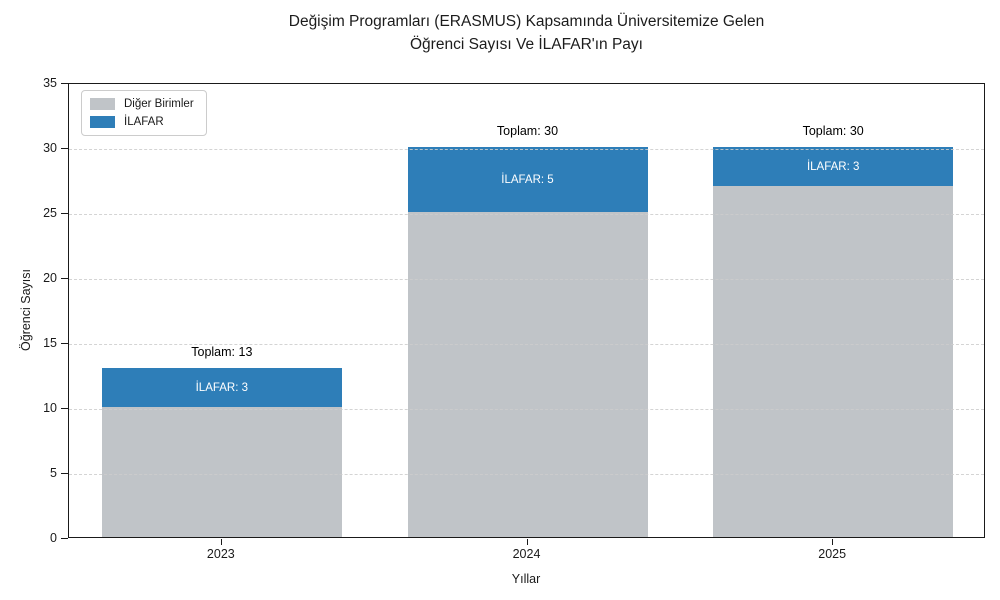 This screenshot has width=1000, height=600. Describe the element at coordinates (833, 542) in the screenshot. I see `x-tick-2025` at that location.